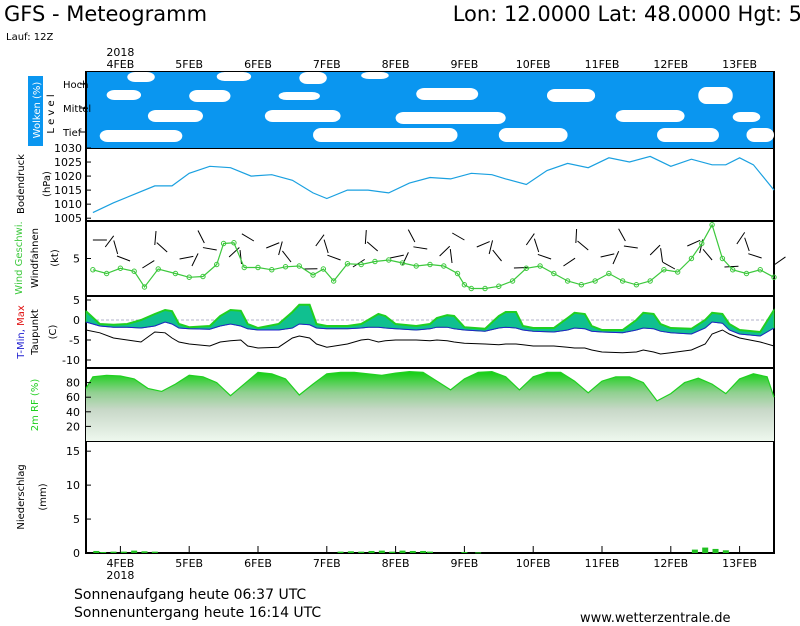  I want to click on precip-tick-label: 5, so click(76, 519).